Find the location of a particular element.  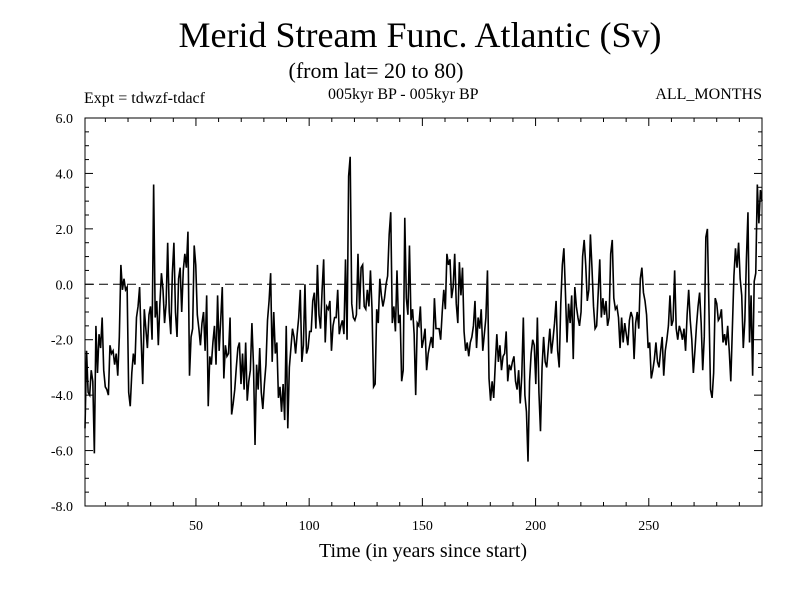

x-tick-label: 150 is located at coordinates (422, 526).